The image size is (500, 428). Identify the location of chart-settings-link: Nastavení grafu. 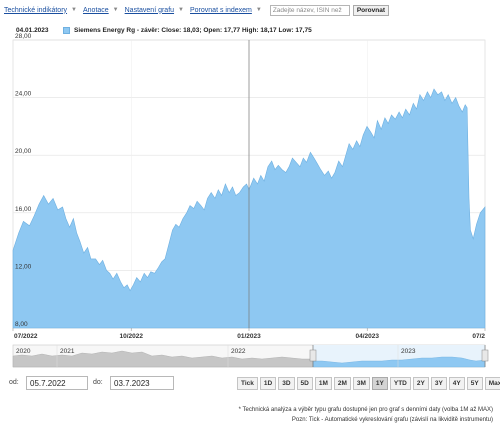
(149, 10).